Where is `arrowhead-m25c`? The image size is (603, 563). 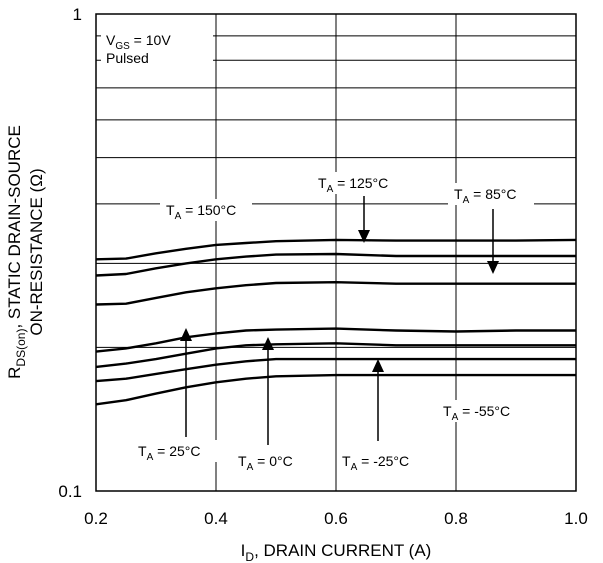
arrowhead-m25c is located at coordinates (378, 365).